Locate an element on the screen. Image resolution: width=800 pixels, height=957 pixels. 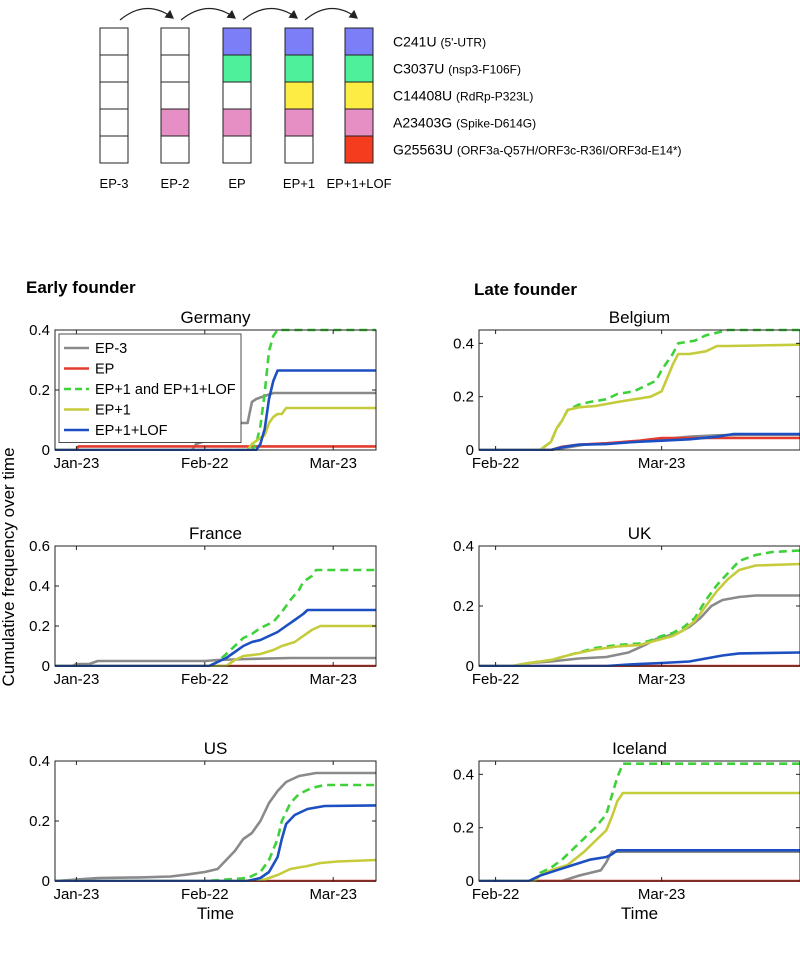
x-axis-label: Time is located at coordinates (639, 913).